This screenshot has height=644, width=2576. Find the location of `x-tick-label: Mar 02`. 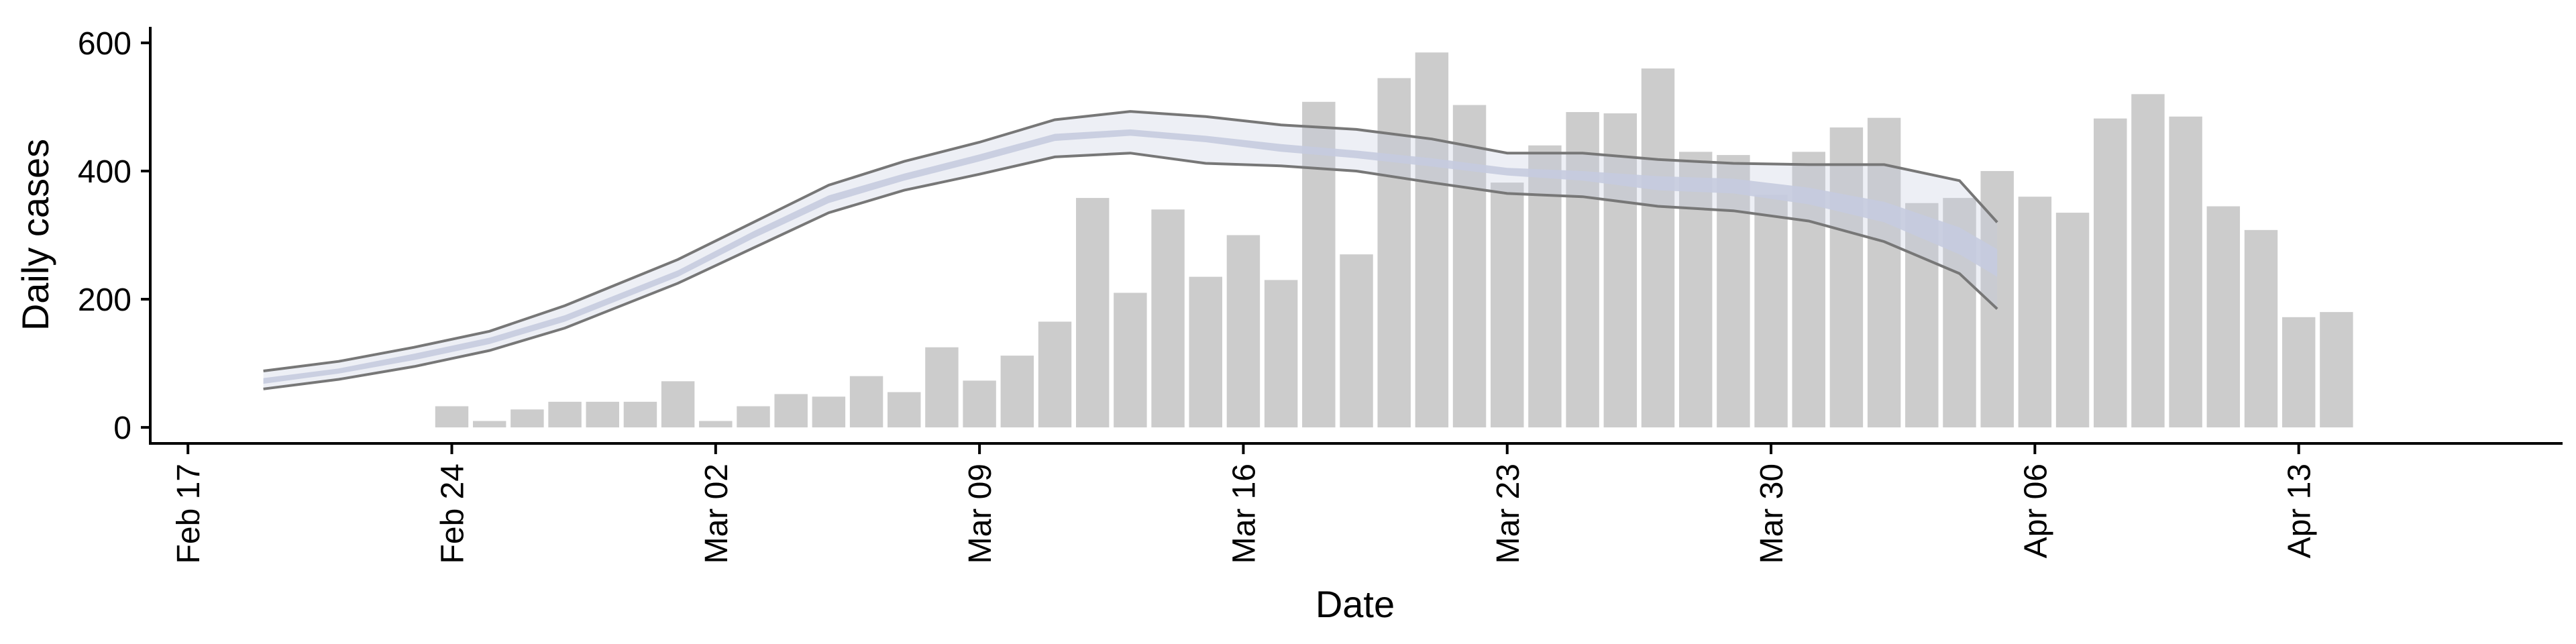

x-tick-label: Mar 02 is located at coordinates (717, 514).